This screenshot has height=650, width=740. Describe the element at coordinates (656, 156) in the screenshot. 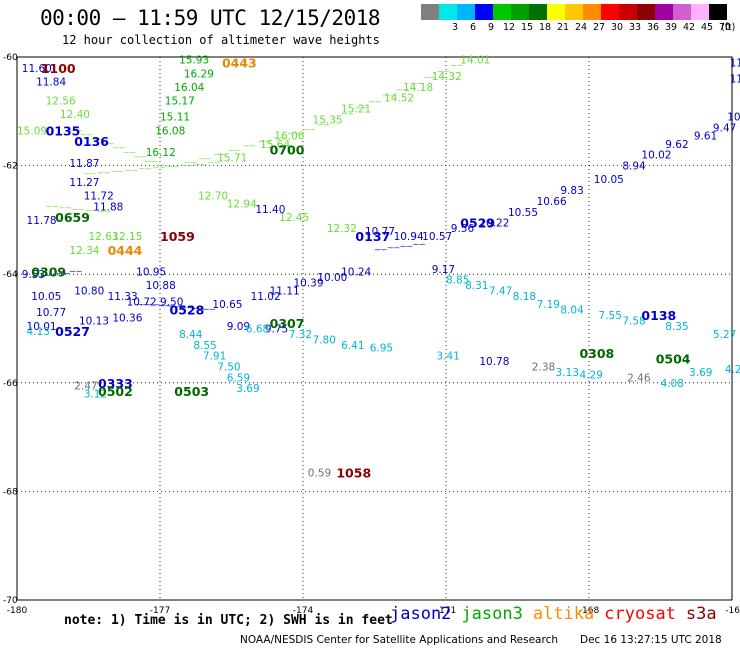

I see `wave-height-value: 10.02` at that location.